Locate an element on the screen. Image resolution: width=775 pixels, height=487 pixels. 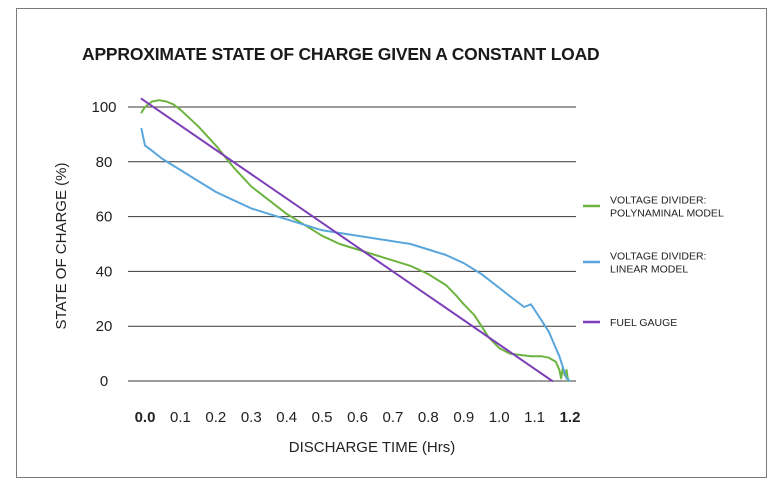
x-tick-label: 1.2 is located at coordinates (570, 417).